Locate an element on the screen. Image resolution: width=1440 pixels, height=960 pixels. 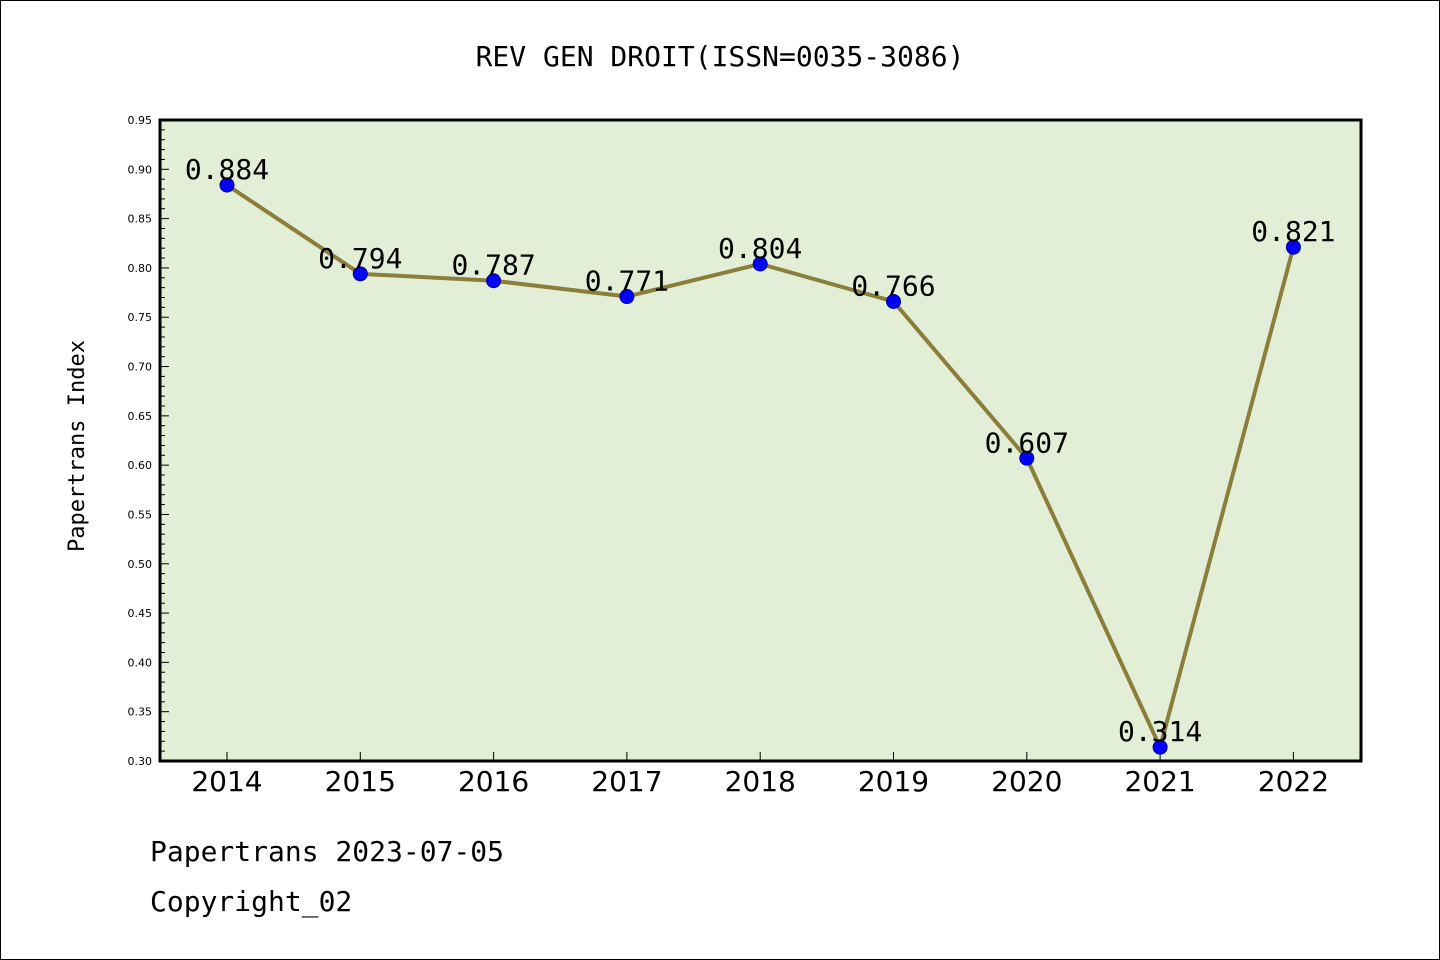
y-tick-label: 0.30 is located at coordinates (140, 761).